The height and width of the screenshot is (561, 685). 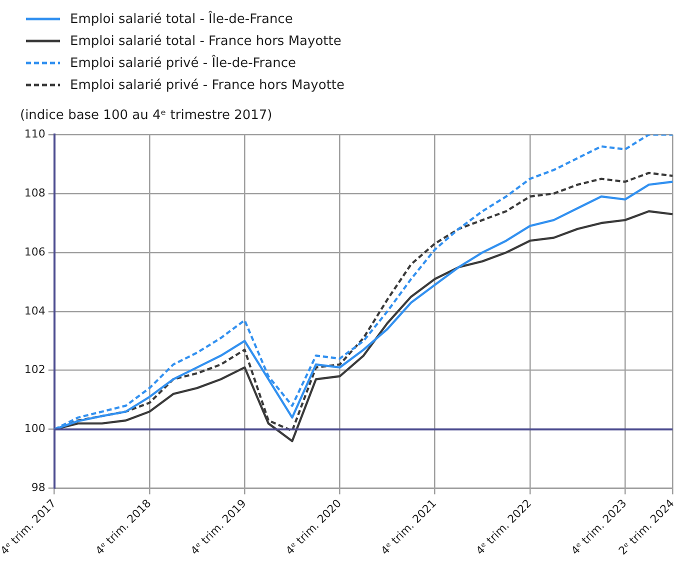 What do you see at coordinates (206, 41) in the screenshot?
I see `legend-label: Emploi salarié total - France hors Mayotte` at bounding box center [206, 41].